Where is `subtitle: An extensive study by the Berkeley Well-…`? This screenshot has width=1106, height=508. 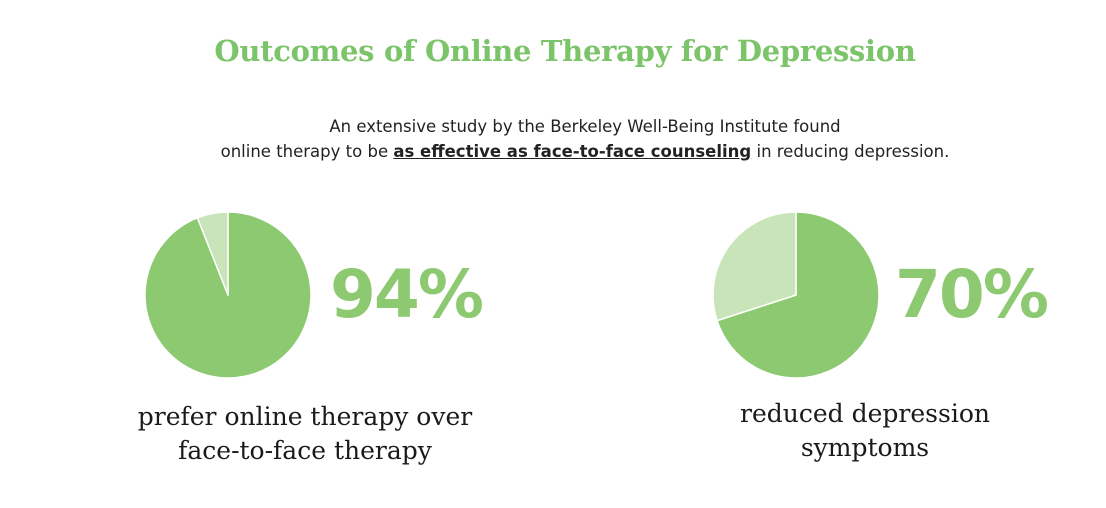 subtitle: An extensive study by the Berkeley Well-… is located at coordinates (553, 139).